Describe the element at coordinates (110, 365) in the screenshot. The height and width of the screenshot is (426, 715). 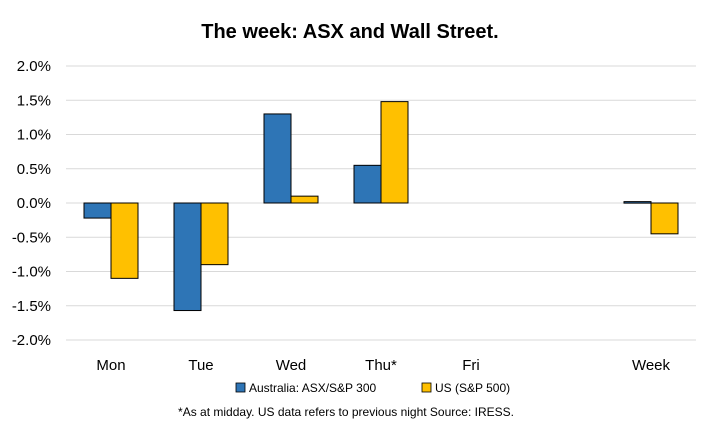
I see `x-category-label: Mon` at that location.